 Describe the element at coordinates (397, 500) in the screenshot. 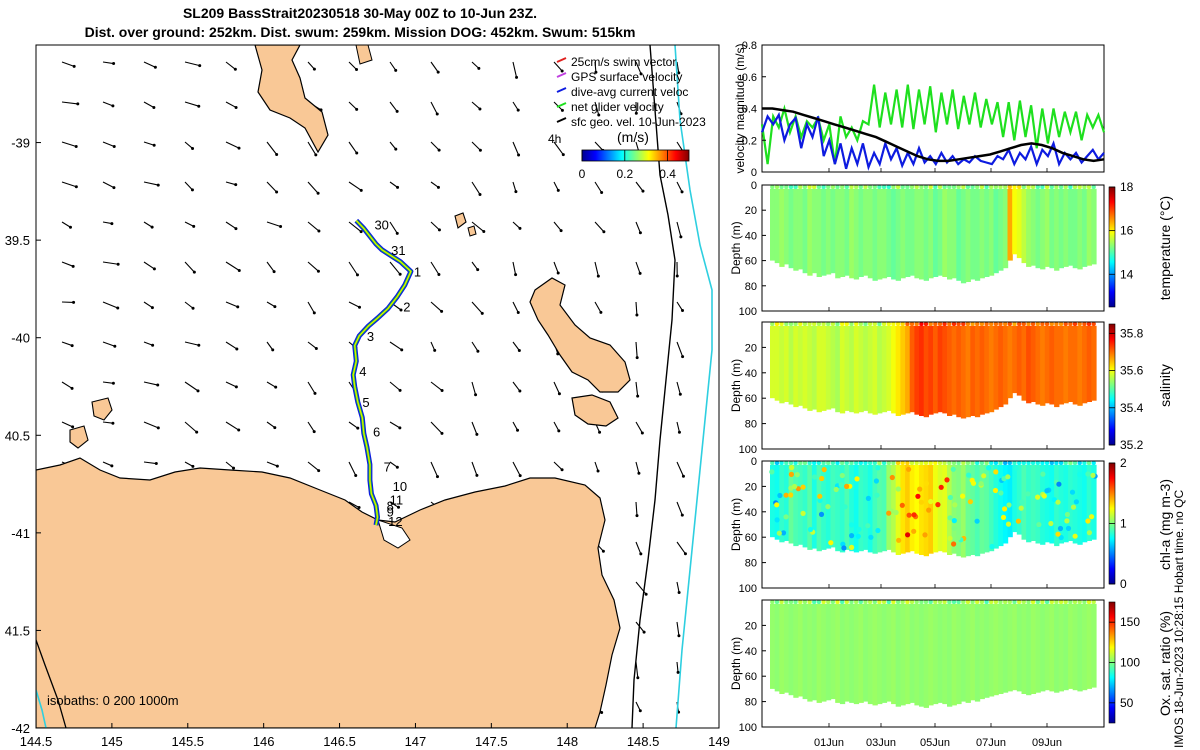

I see `track-day-label: 11` at that location.